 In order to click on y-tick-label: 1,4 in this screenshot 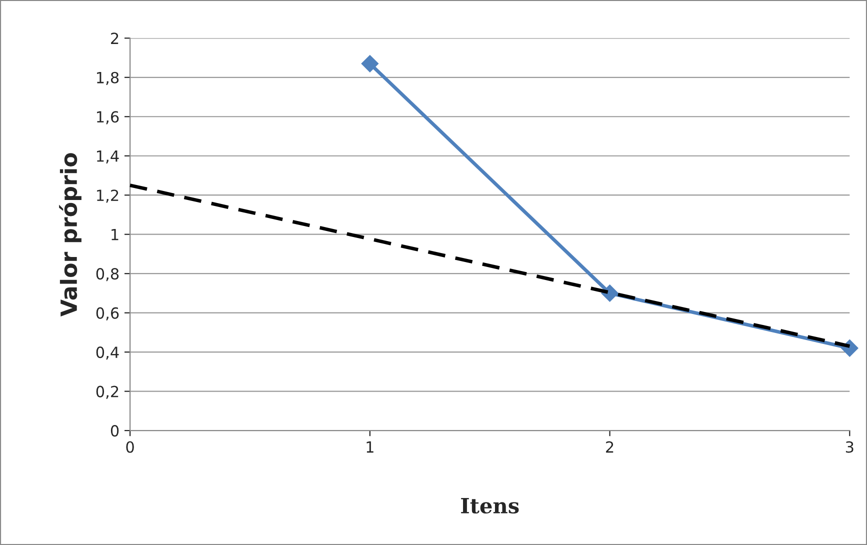, I will do `click(108, 157)`.